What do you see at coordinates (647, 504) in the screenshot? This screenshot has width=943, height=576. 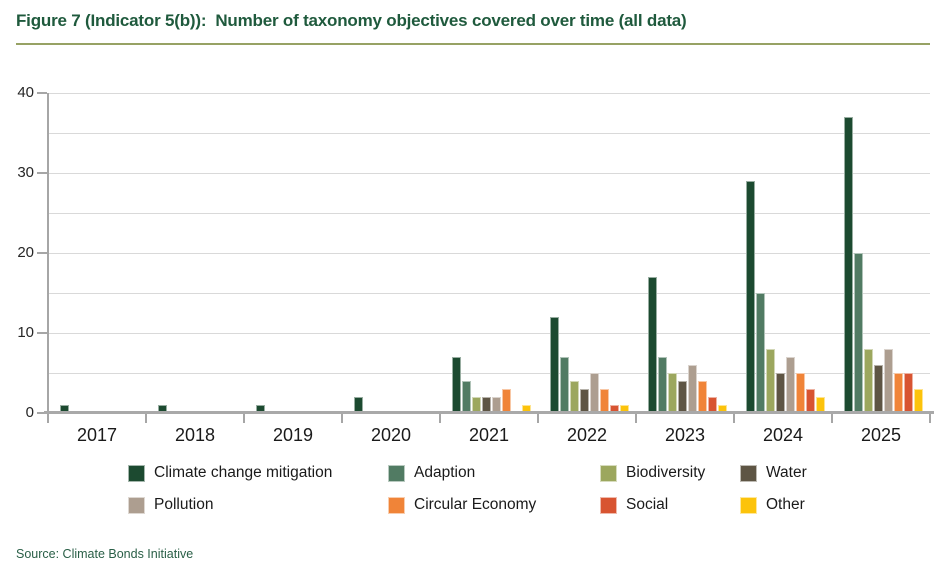 I see `legend-label: Social` at bounding box center [647, 504].